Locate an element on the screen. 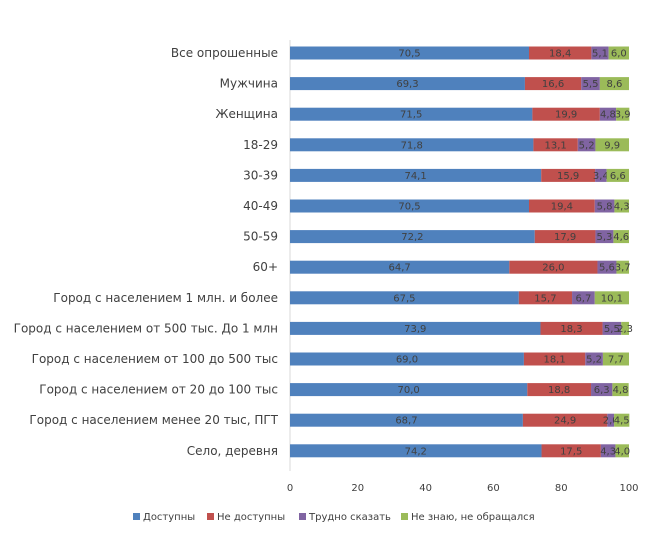  data-label: 6,0 is located at coordinates (619, 54).